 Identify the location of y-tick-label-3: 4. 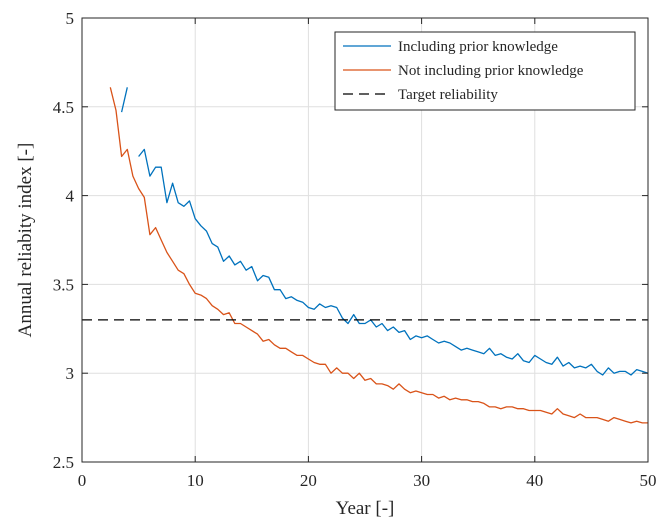
(70, 196).